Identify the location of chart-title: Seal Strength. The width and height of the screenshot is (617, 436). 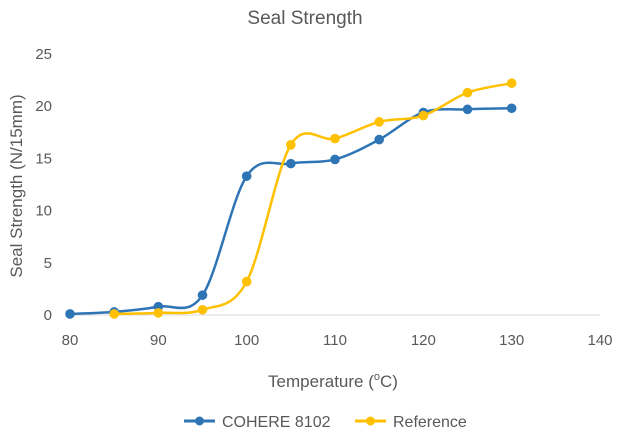
(304, 18).